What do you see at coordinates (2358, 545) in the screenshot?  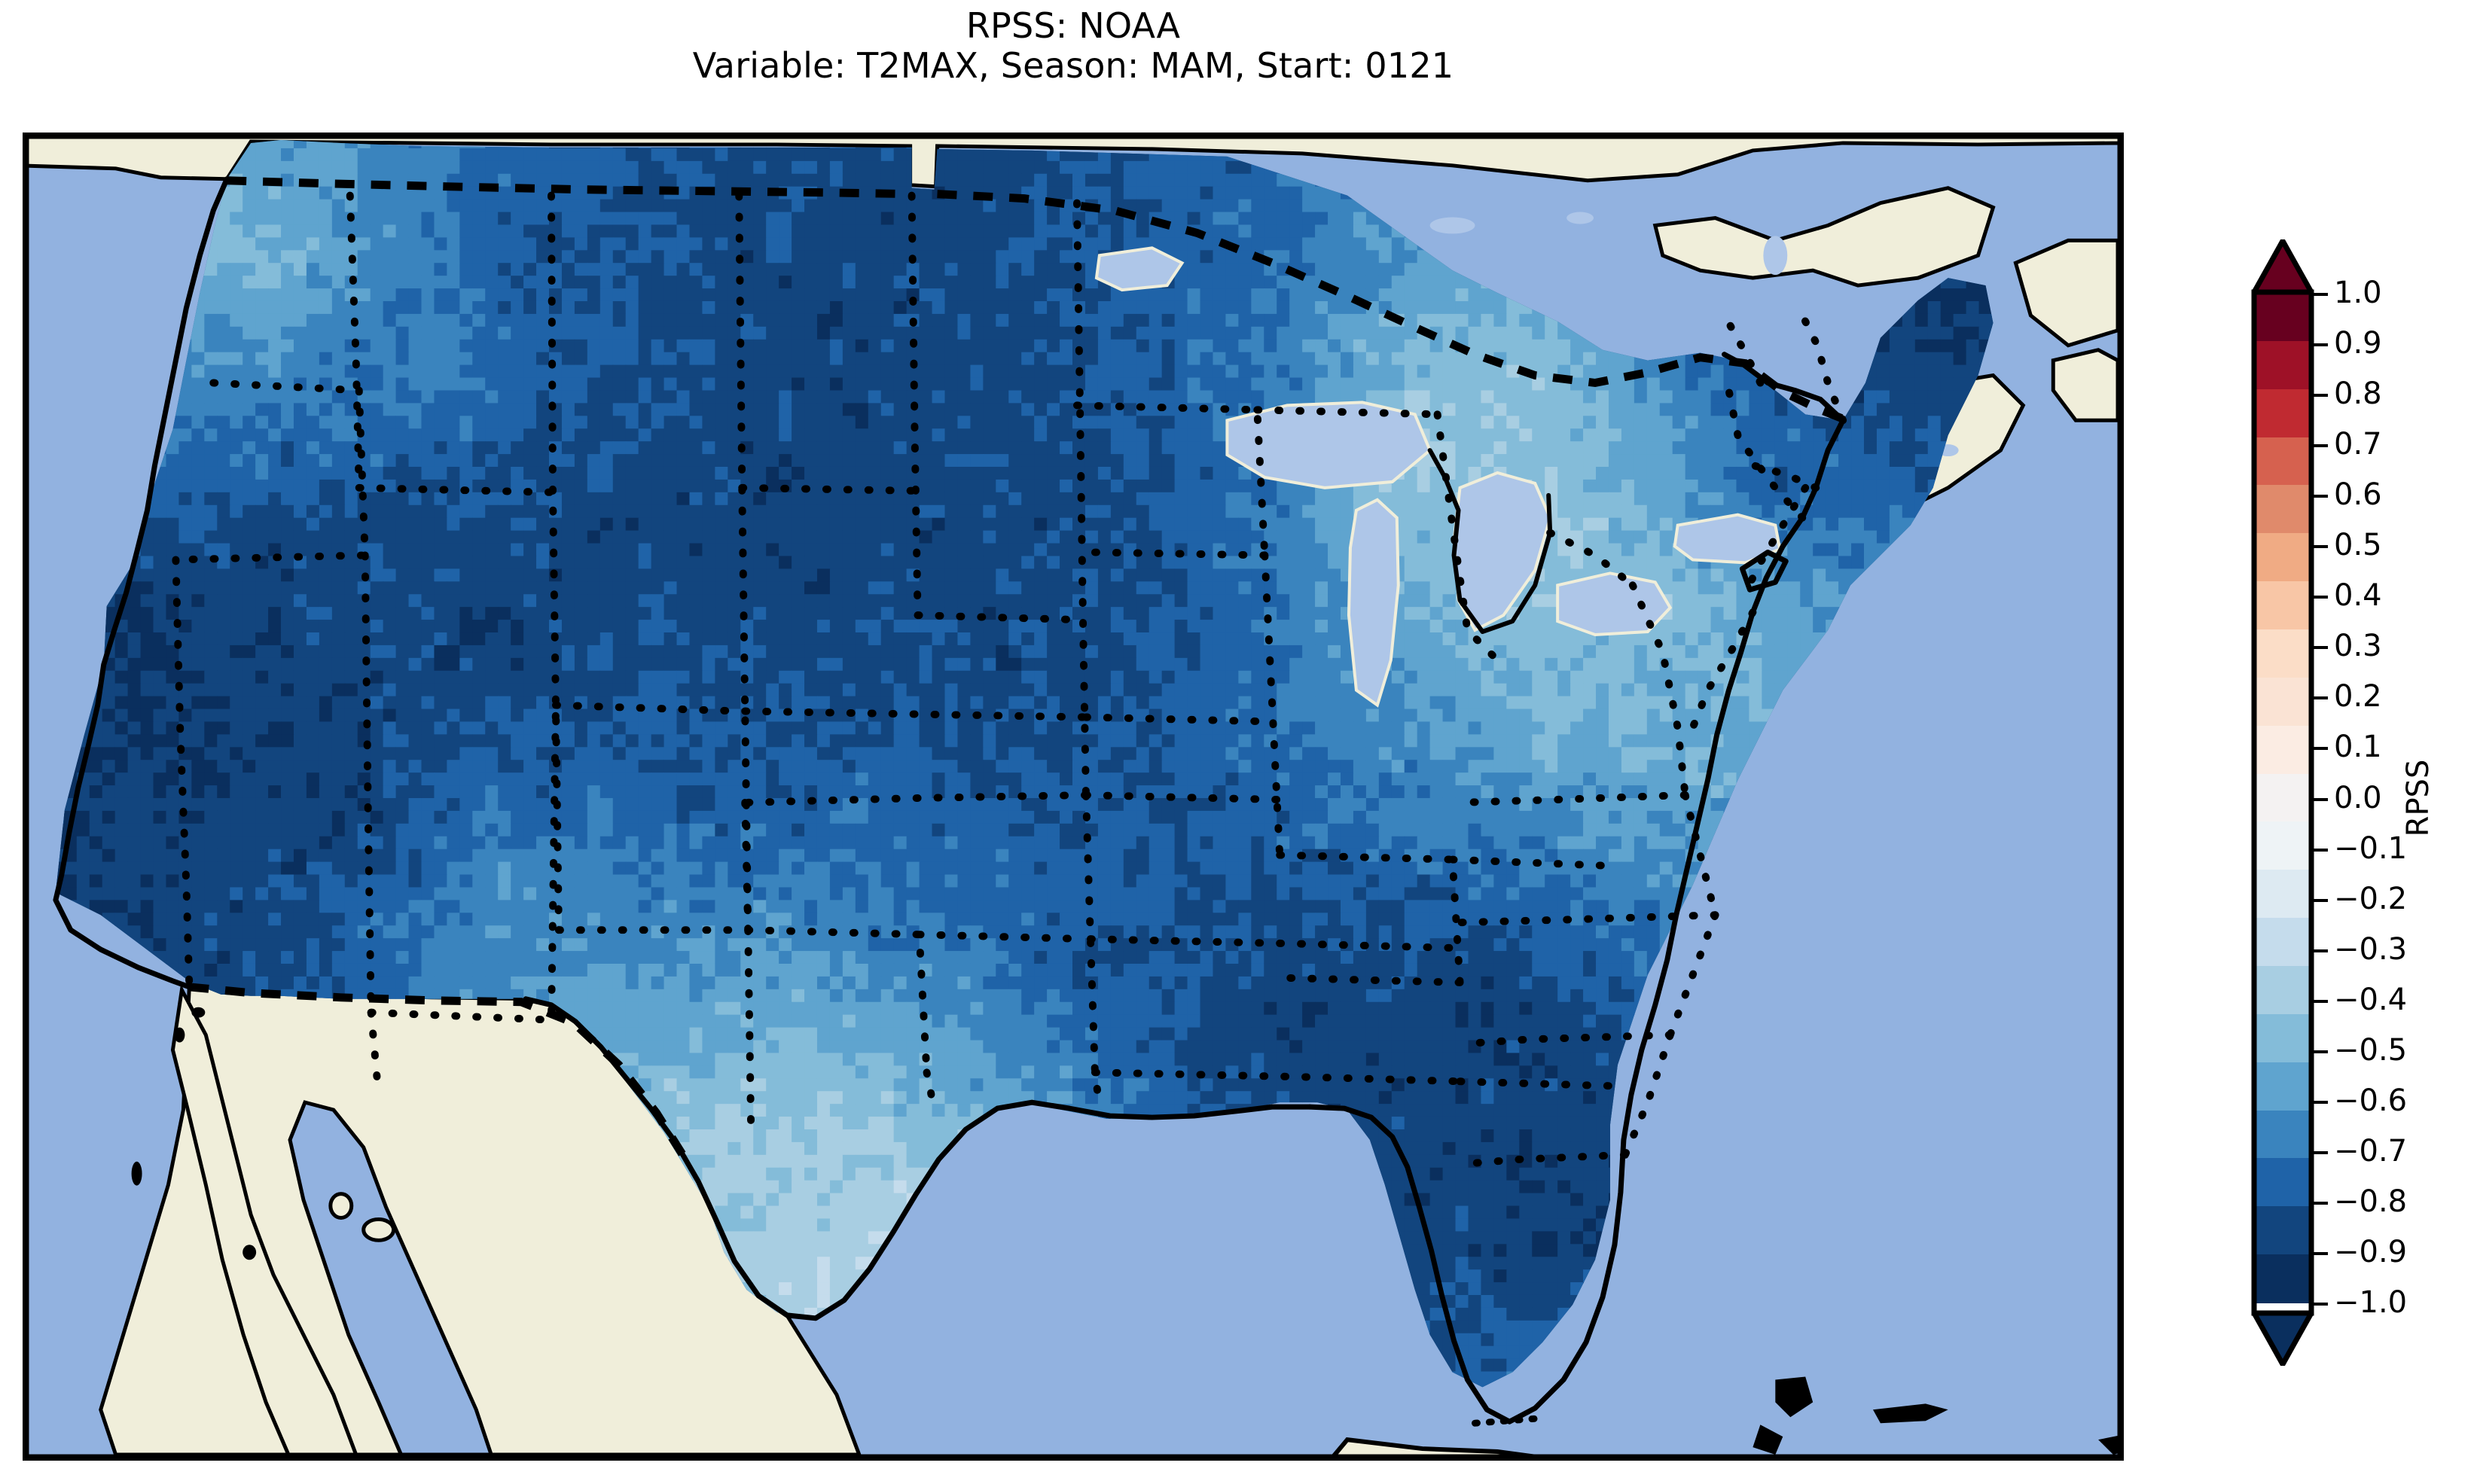 I see `colorbar-tick-label: 0.5` at bounding box center [2358, 545].